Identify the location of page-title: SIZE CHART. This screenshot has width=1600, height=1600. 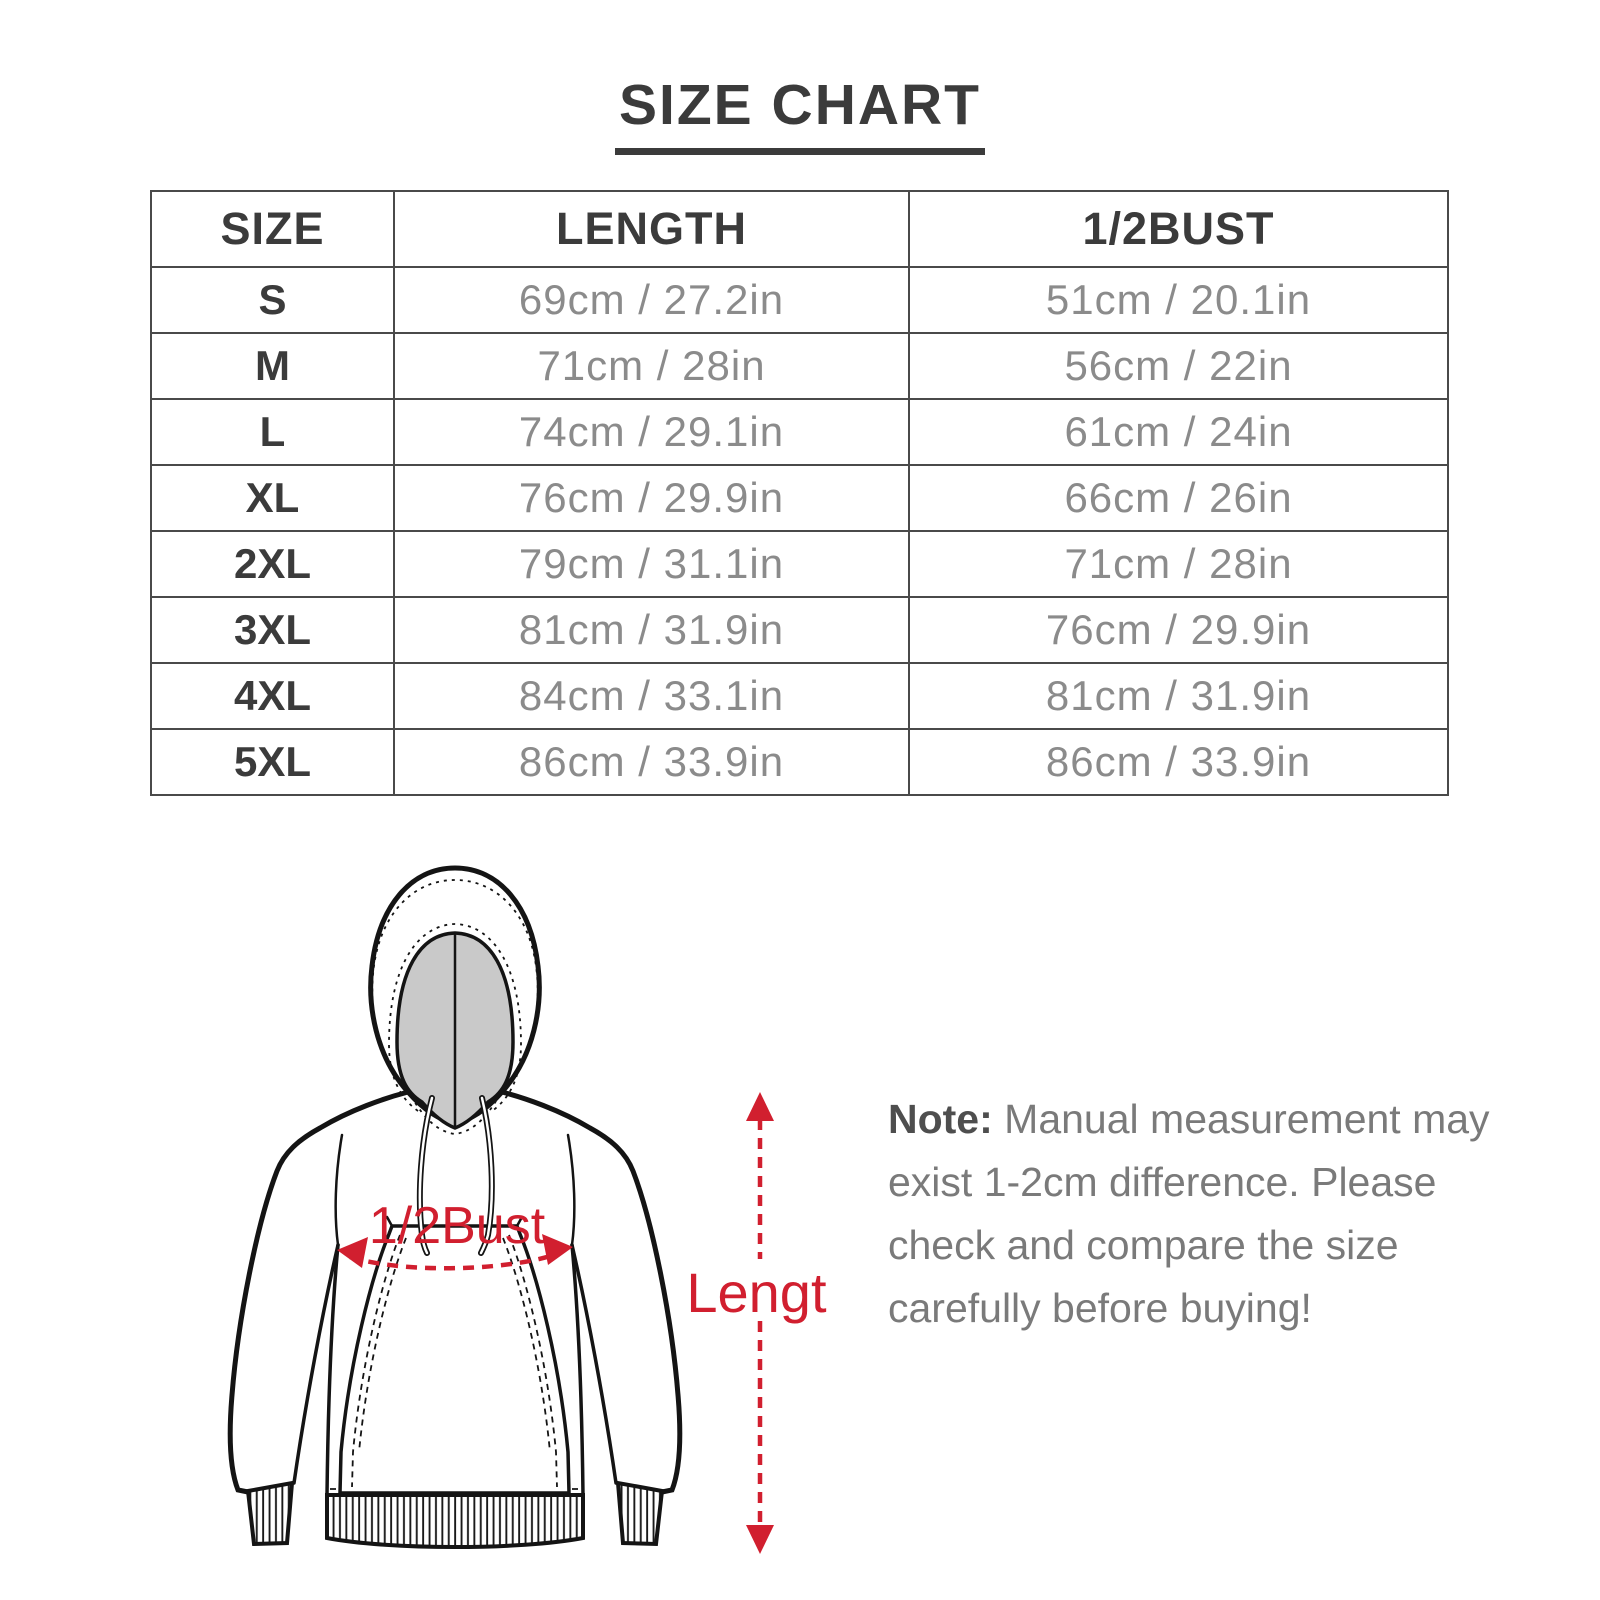
(800, 113).